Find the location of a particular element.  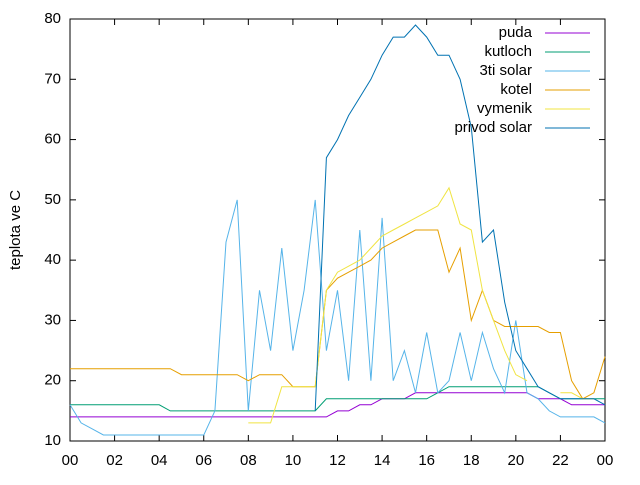

x-tick-label: 22 is located at coordinates (560, 460).